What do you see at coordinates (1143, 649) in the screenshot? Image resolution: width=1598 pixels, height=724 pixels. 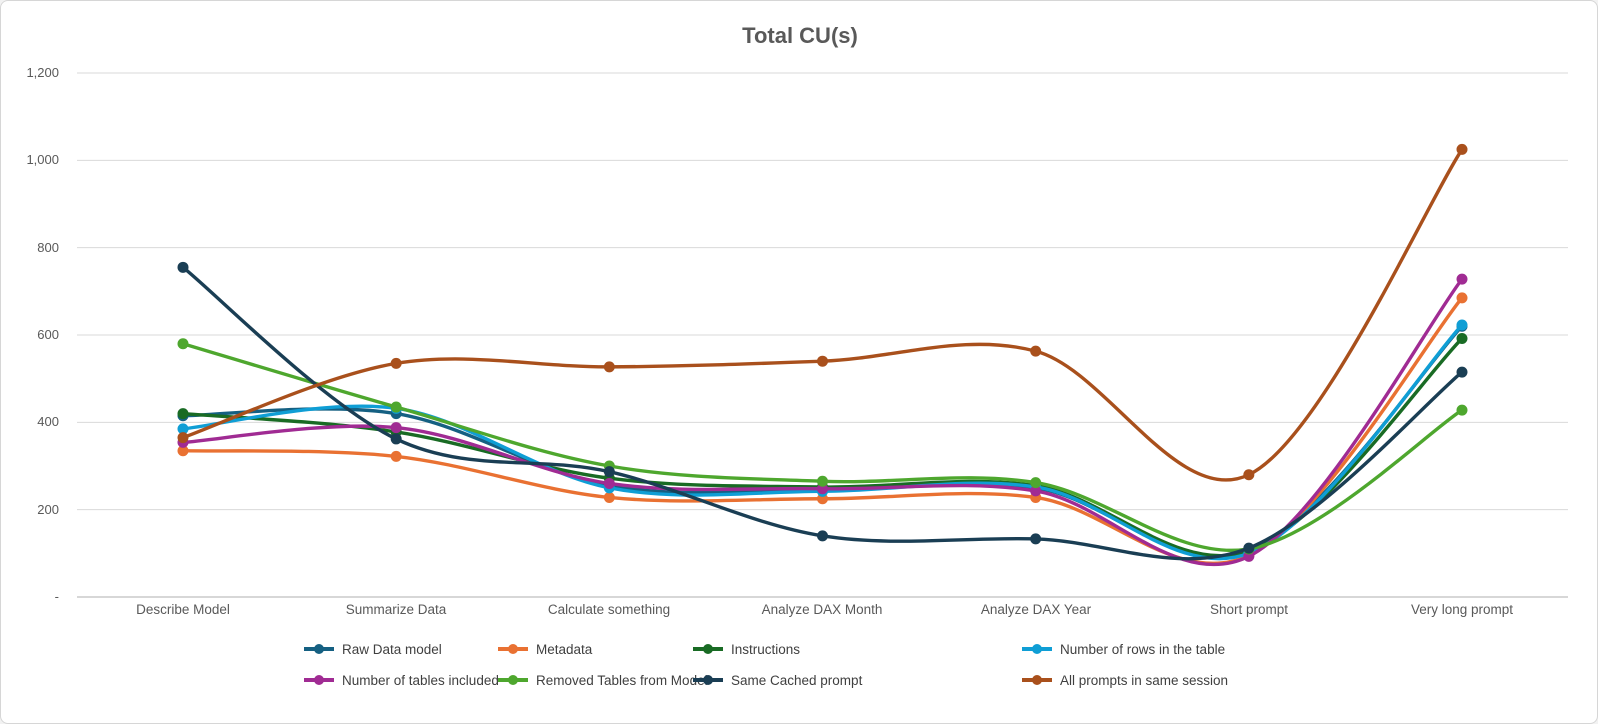 I see `legend-item-label: Number of rows in the table` at bounding box center [1143, 649].